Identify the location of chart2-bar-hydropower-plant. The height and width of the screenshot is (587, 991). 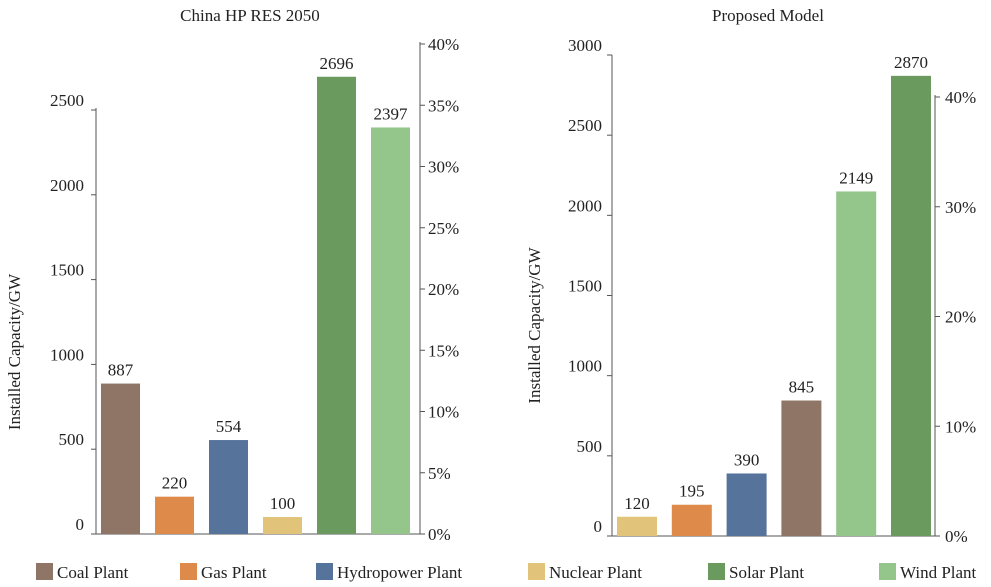
(746, 504).